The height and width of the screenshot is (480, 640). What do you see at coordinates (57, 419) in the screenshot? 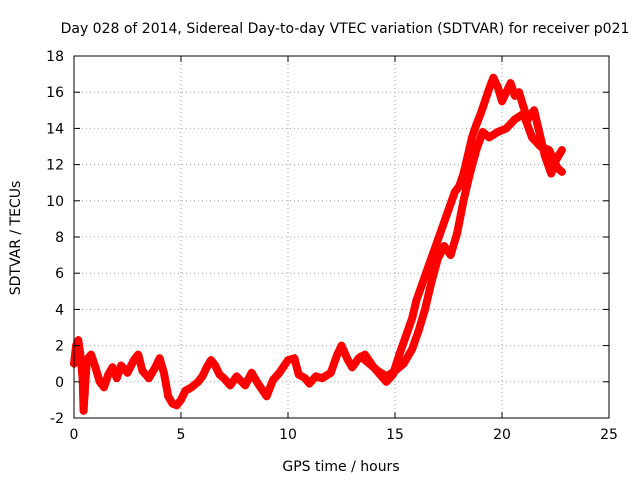
I see `y-tick-label: -2` at bounding box center [57, 419].